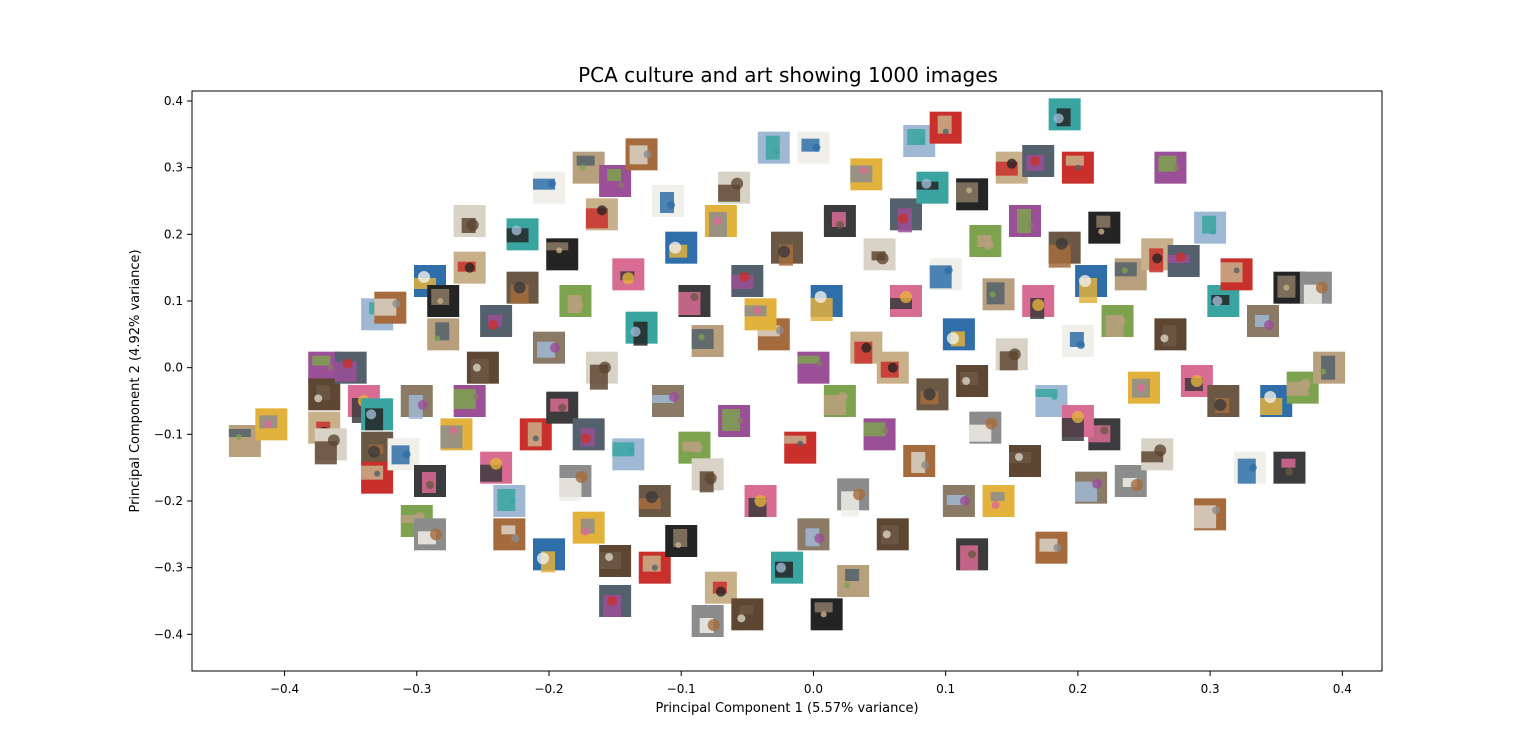  I want to click on chart-title: PCA culture and art showing 1000 images, so click(788, 75).